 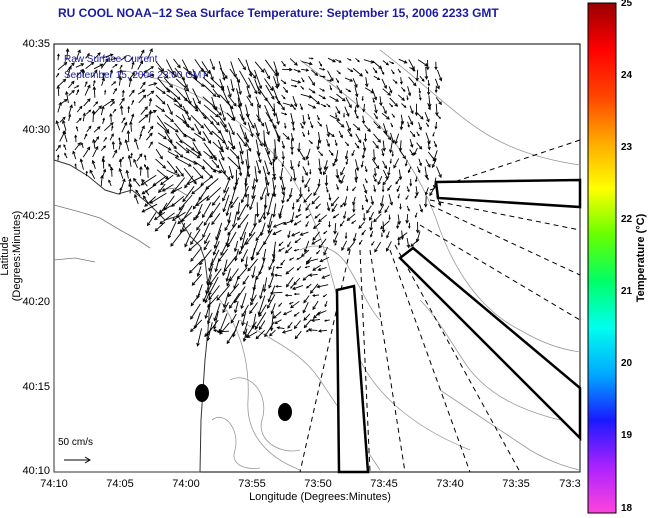 I want to click on x-axis-label: Longitude (Degrees:Minutes), so click(x=320, y=497).